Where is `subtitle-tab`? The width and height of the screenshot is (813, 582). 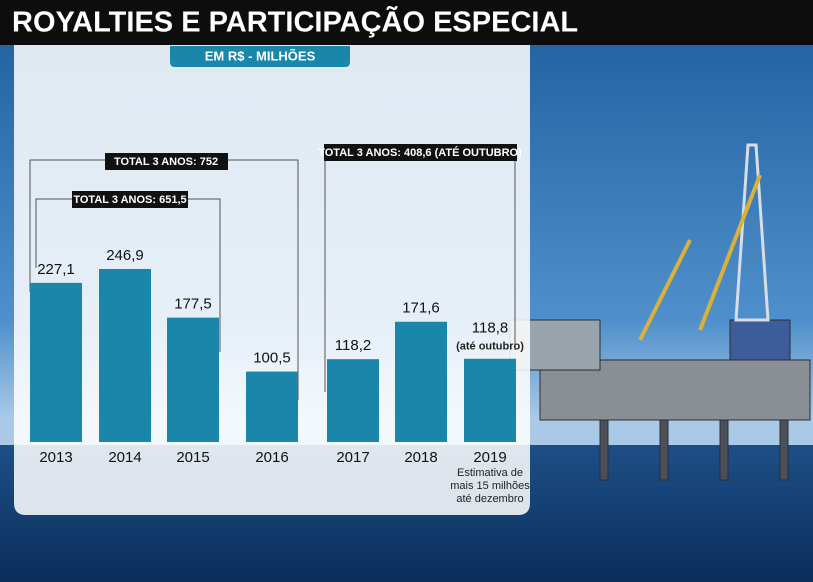
subtitle-tab is located at coordinates (260, 56).